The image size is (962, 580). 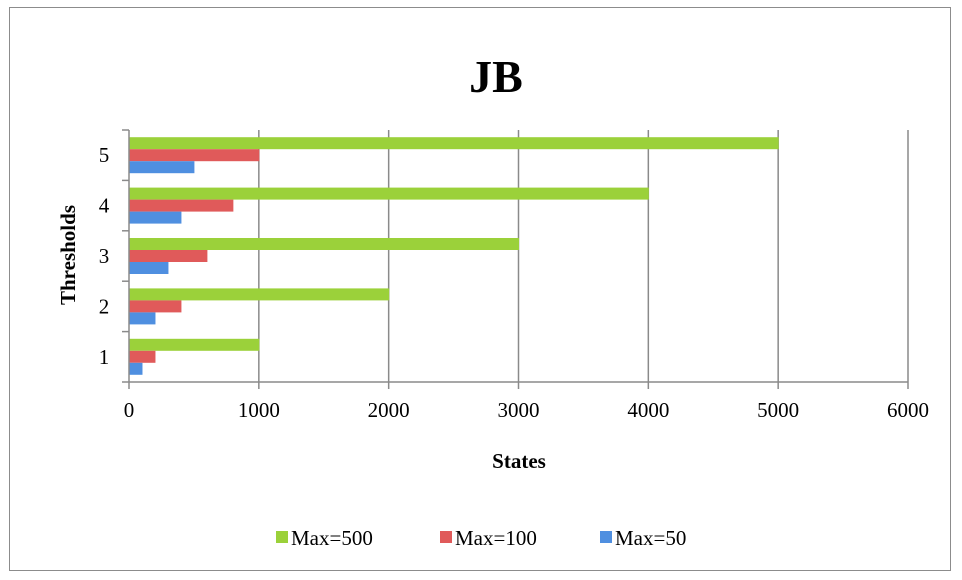 What do you see at coordinates (332, 538) in the screenshot?
I see `legend-label: Max=500` at bounding box center [332, 538].